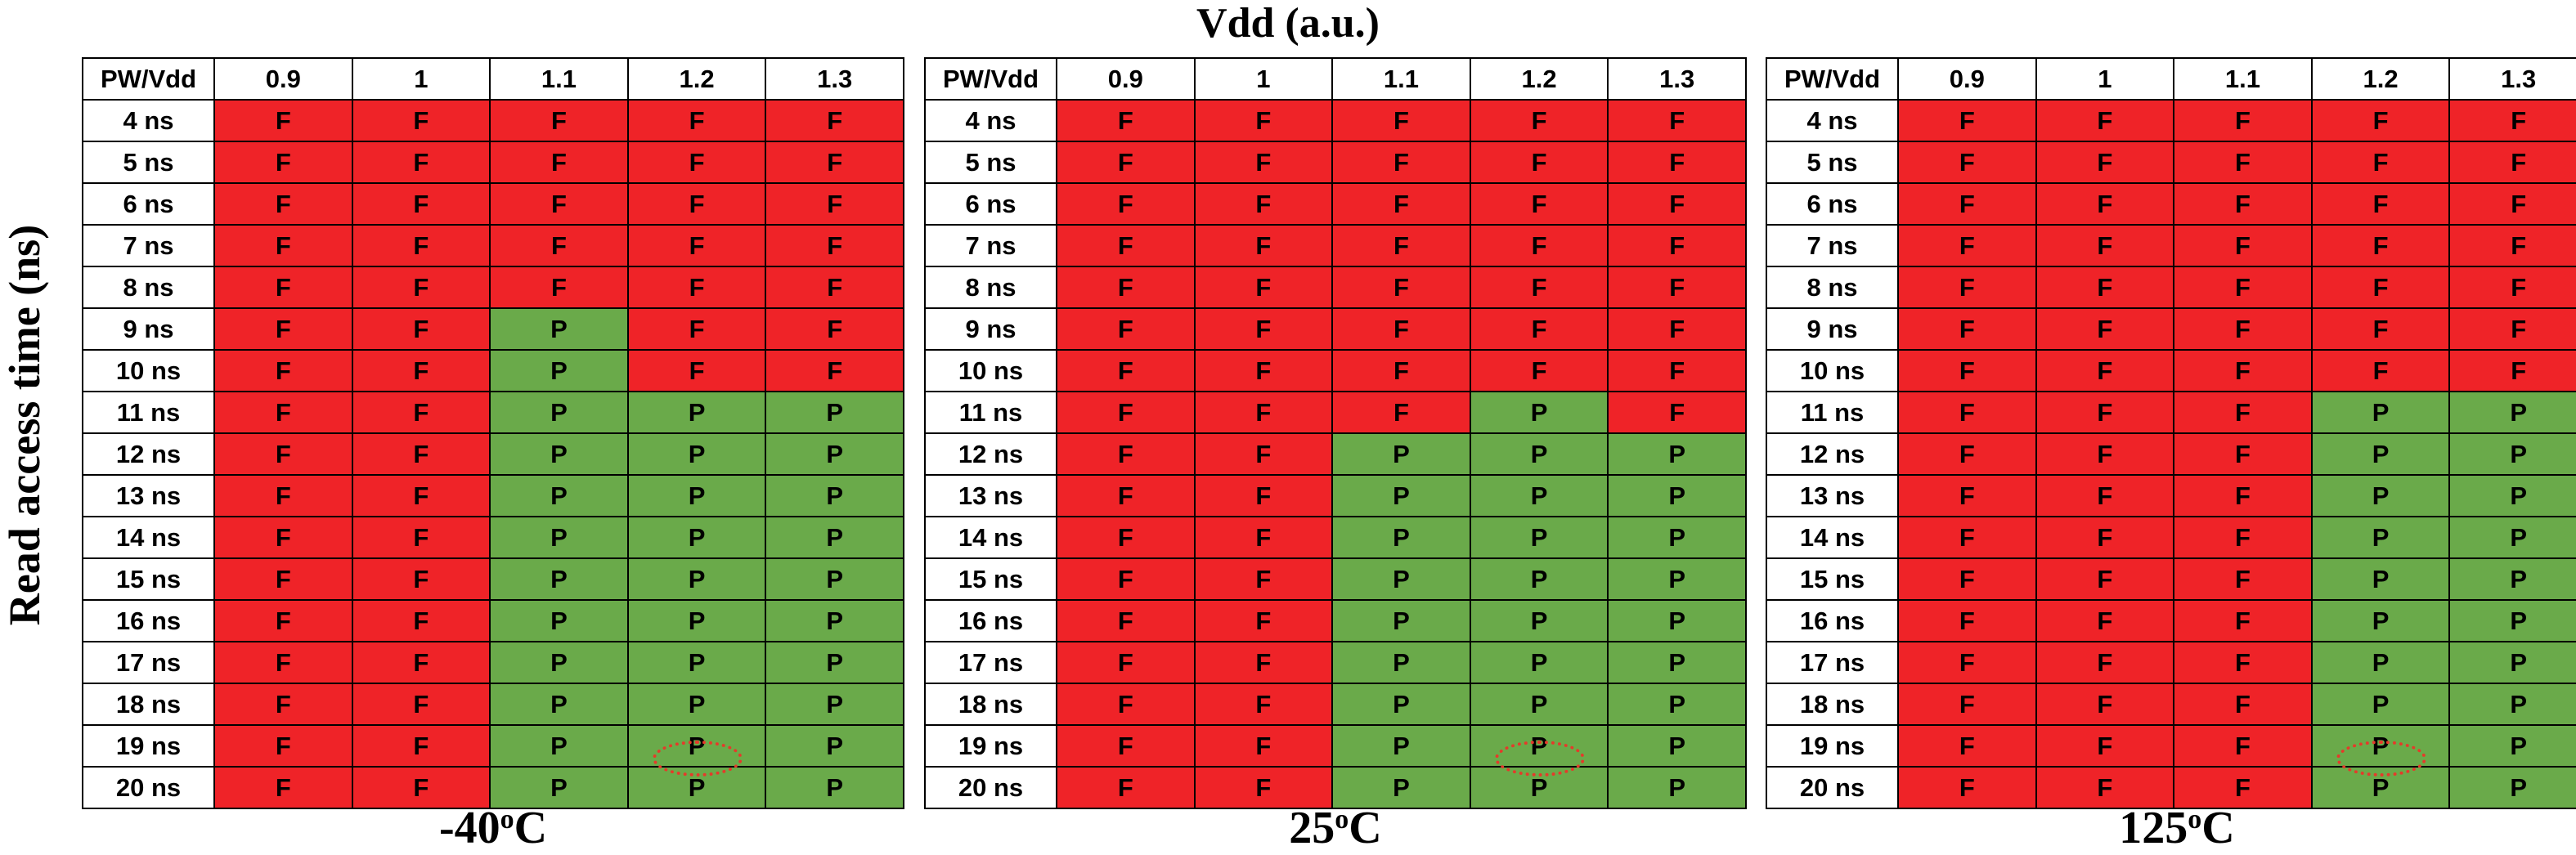 Image resolution: width=2576 pixels, height=855 pixels. I want to click on row-label: 17 ns, so click(1832, 662).